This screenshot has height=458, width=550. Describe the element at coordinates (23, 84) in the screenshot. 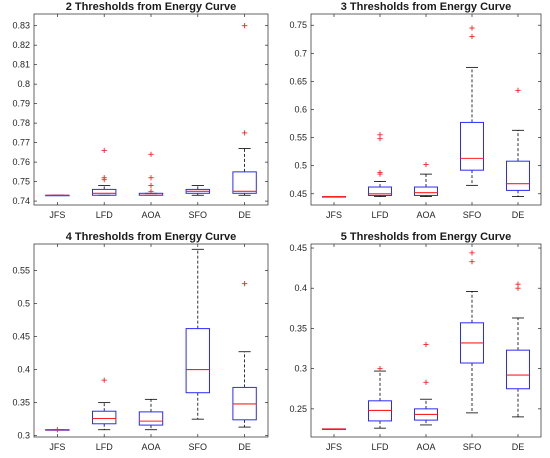

I see `y-tick-label: 0.8` at that location.